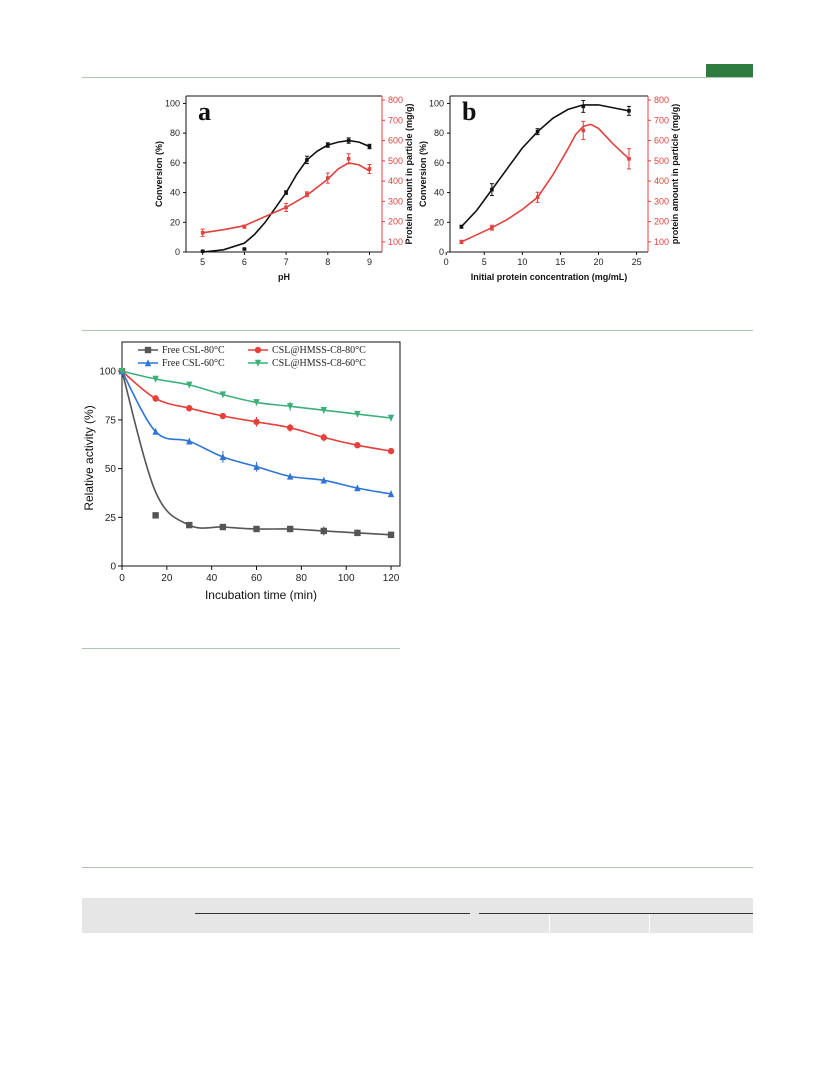 Image resolution: width=833 pixels, height=1091 pixels. I want to click on x-tick-label: 10, so click(522, 262).